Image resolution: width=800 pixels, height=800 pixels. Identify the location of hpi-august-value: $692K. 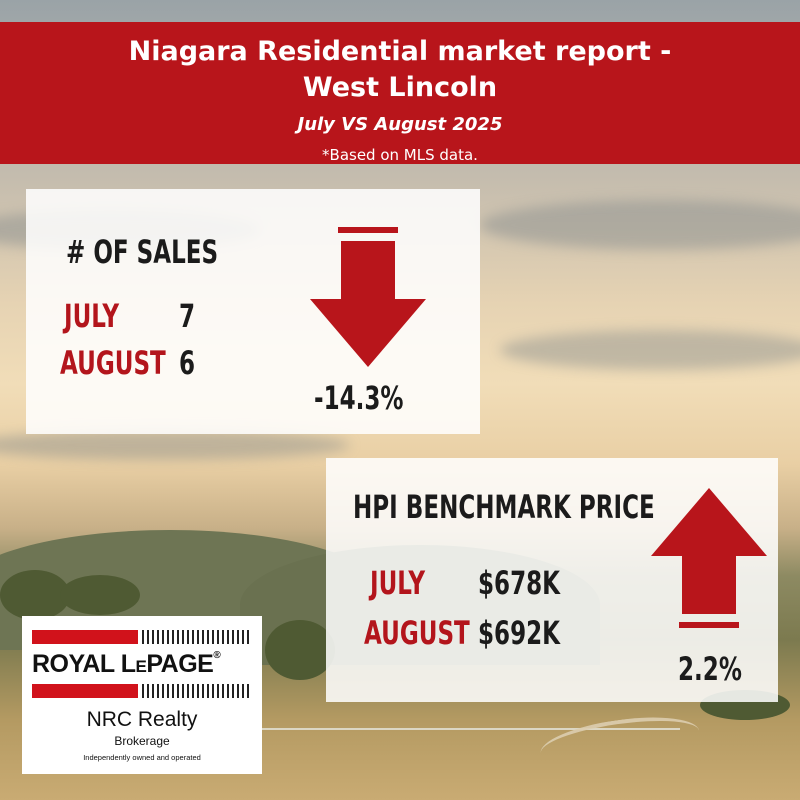
(519, 633).